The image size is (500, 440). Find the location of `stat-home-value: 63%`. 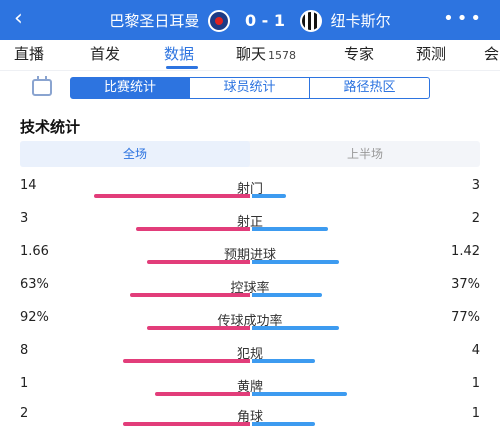

stat-home-value: 63% is located at coordinates (34, 284).